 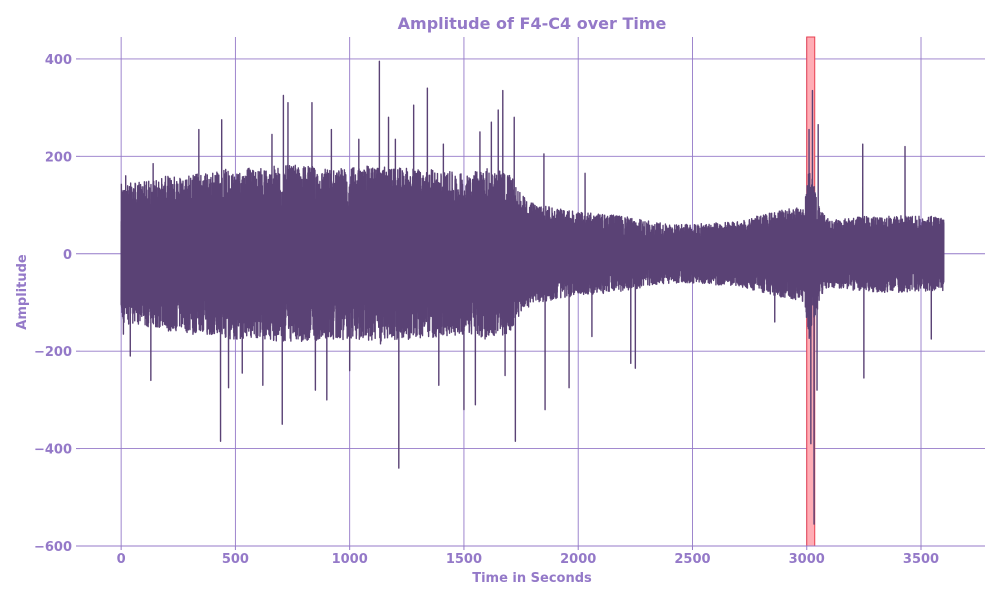 I want to click on y-tick-label: 0, so click(x=67, y=255).